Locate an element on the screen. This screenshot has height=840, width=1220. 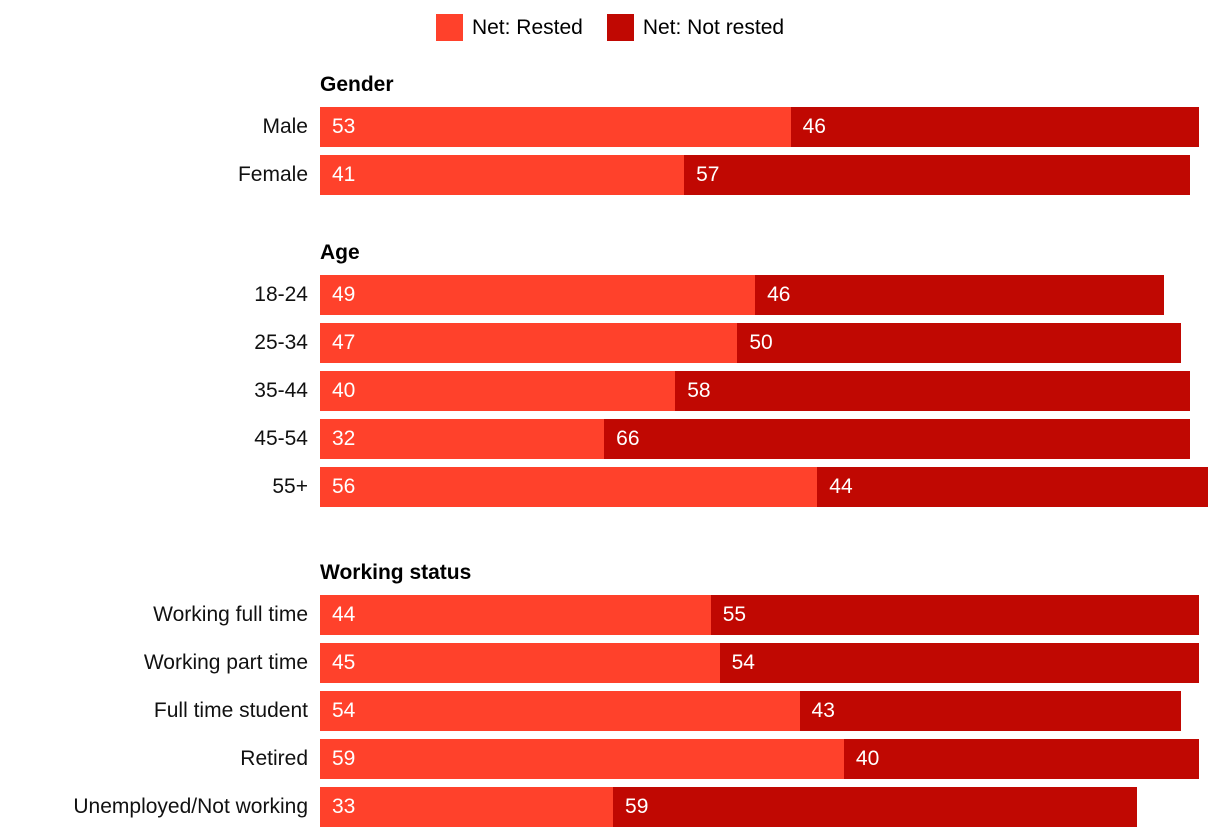
bar-track: 40 58 is located at coordinates (764, 391).